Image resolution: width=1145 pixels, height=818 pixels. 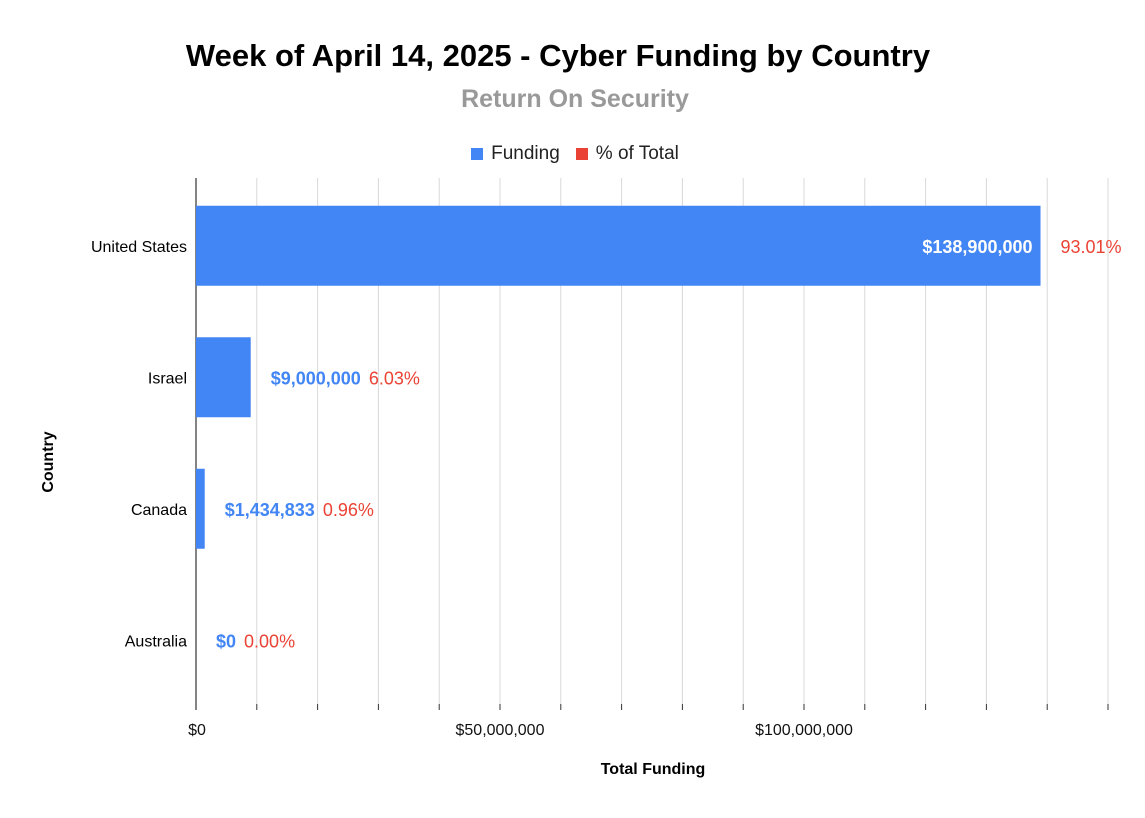 What do you see at coordinates (316, 378) in the screenshot?
I see `data-label-funding: $9,000,000` at bounding box center [316, 378].